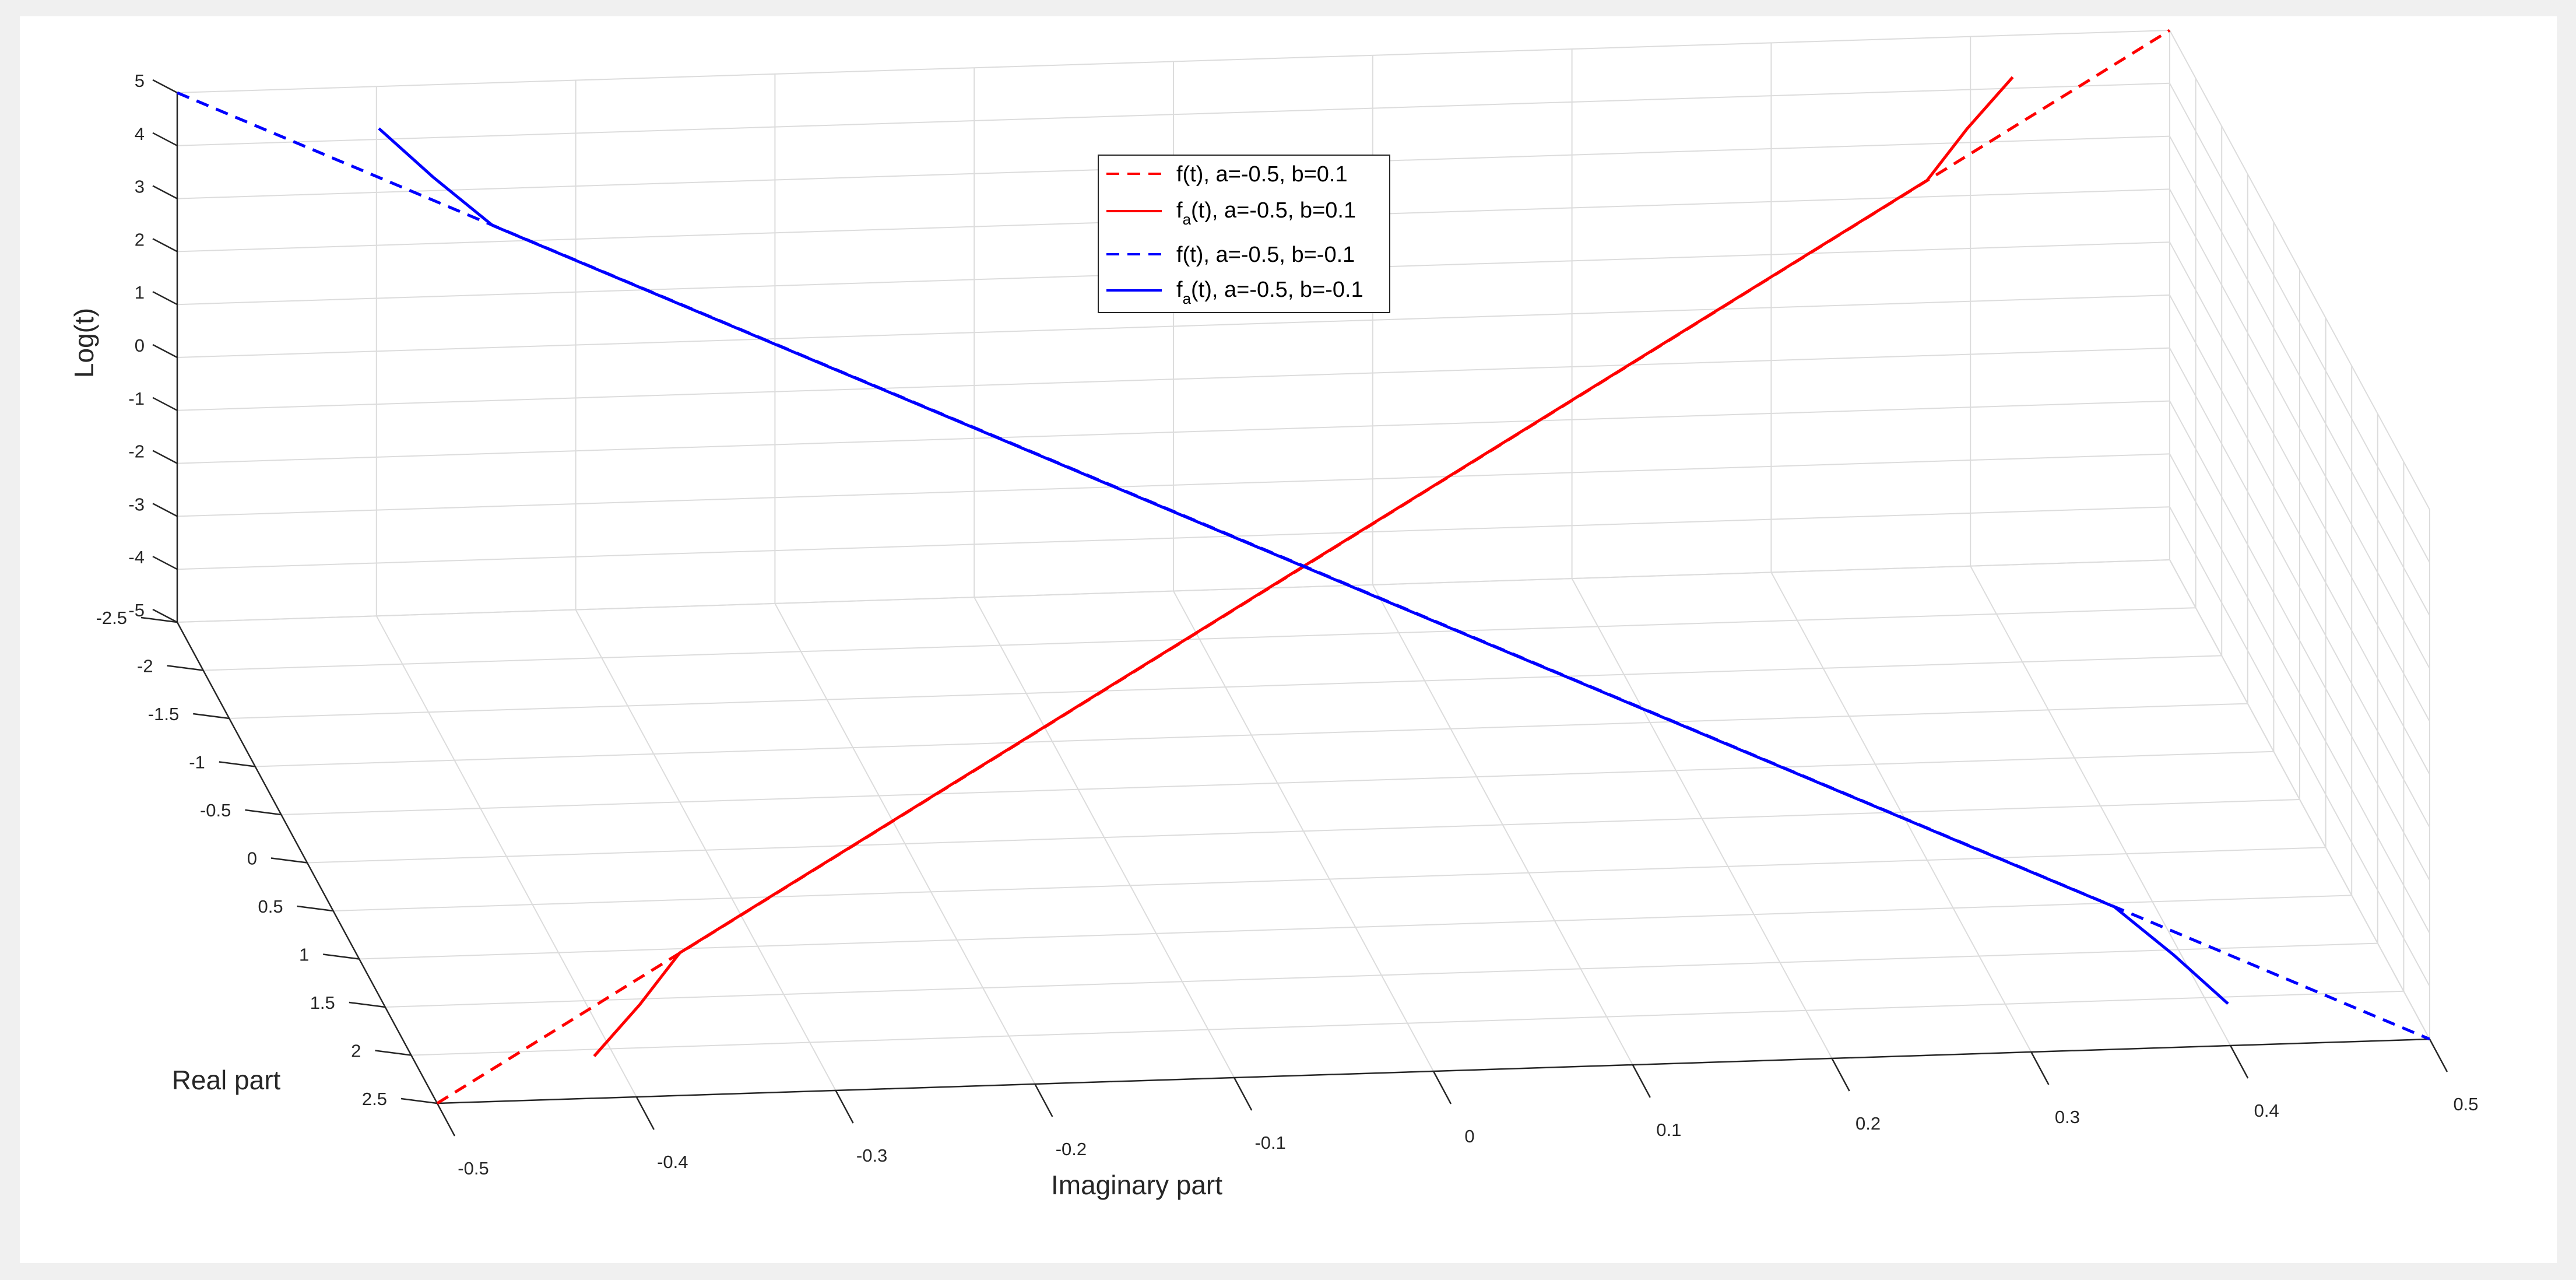 The image size is (2576, 1280). I want to click on z-tick-label: 5, so click(140, 81).